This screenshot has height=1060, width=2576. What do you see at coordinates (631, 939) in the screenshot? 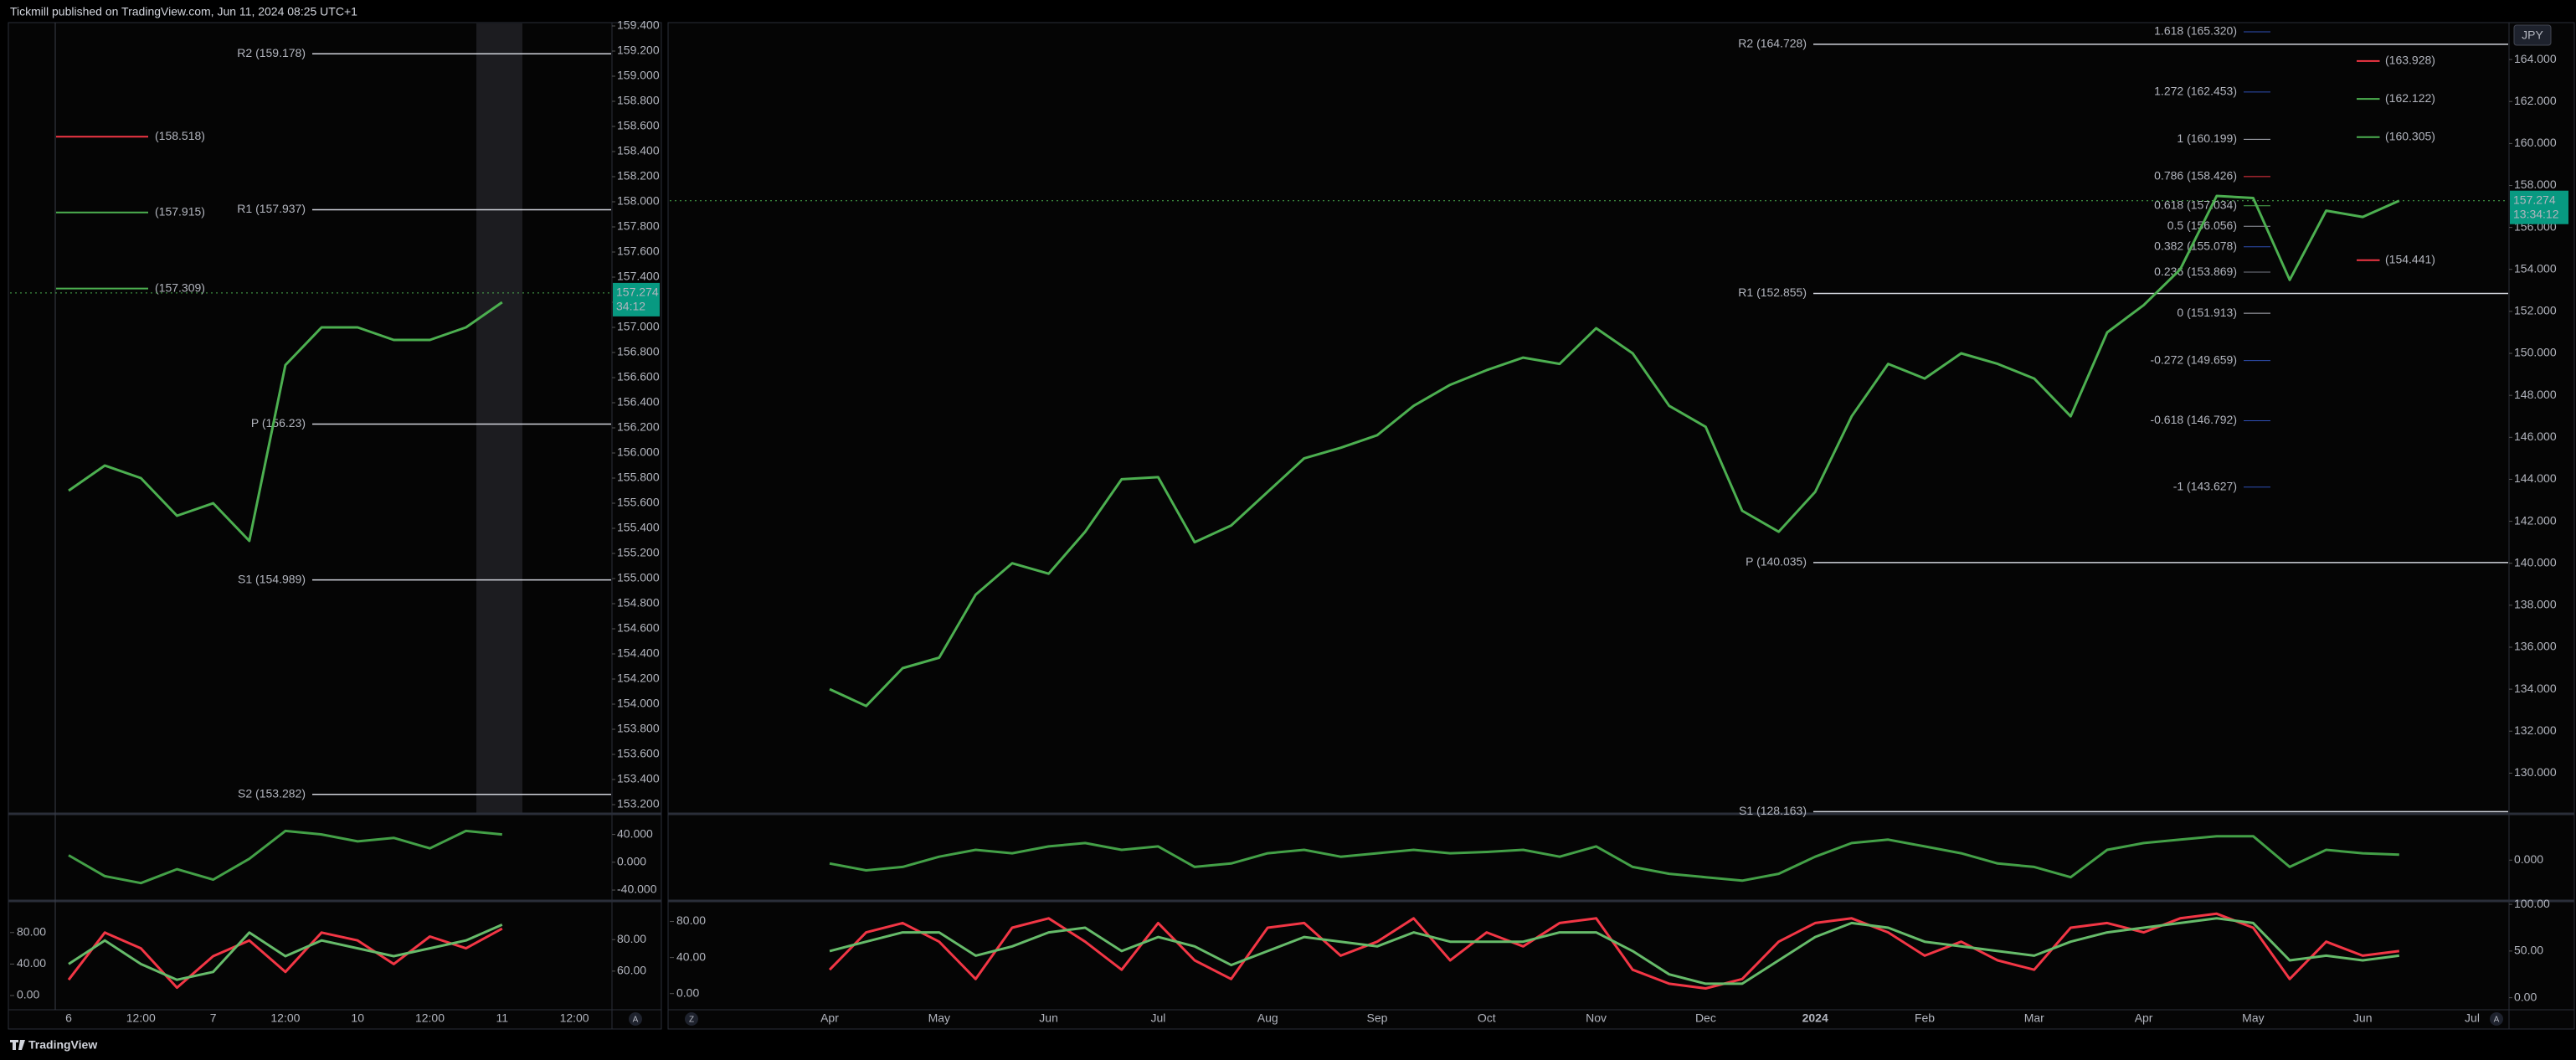
I see `y-tick-label: 80.00` at bounding box center [631, 939].